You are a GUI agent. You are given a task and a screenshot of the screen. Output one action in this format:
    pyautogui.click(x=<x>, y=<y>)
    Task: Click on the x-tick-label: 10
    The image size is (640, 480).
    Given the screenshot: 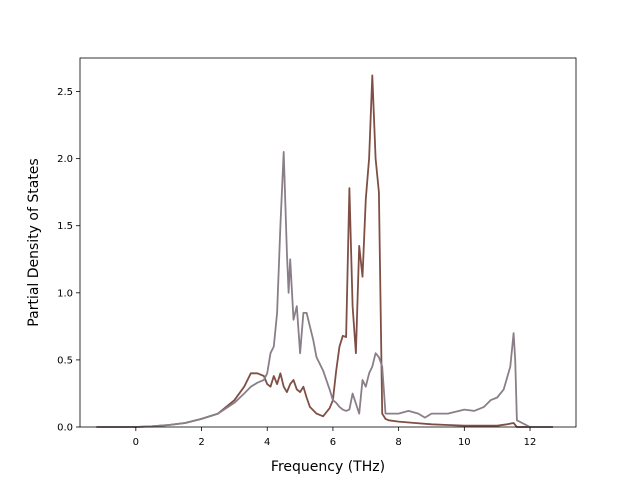 What is the action you would take?
    pyautogui.click(x=464, y=442)
    